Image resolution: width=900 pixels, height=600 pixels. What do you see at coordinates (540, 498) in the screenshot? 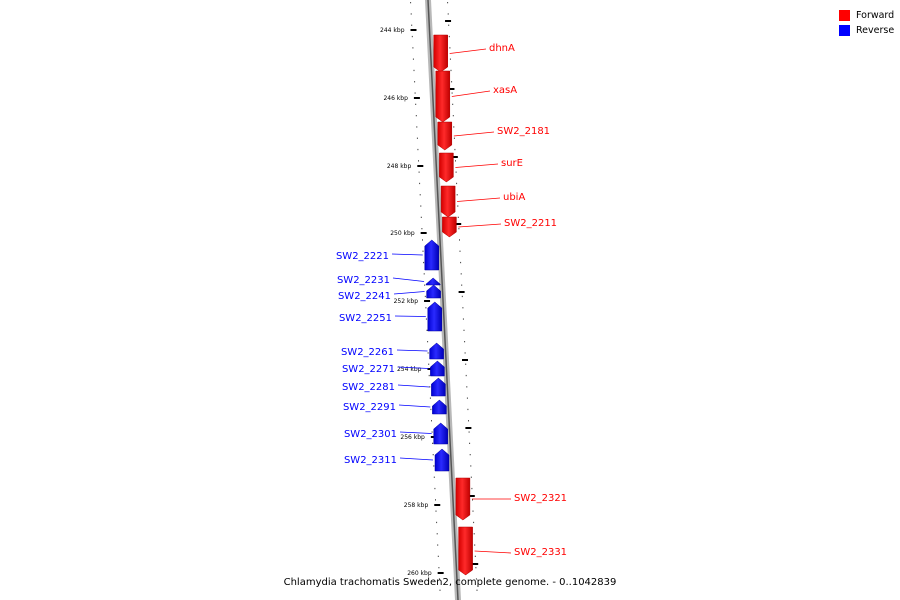
I see `gene-label: SW2_2321` at bounding box center [540, 498].